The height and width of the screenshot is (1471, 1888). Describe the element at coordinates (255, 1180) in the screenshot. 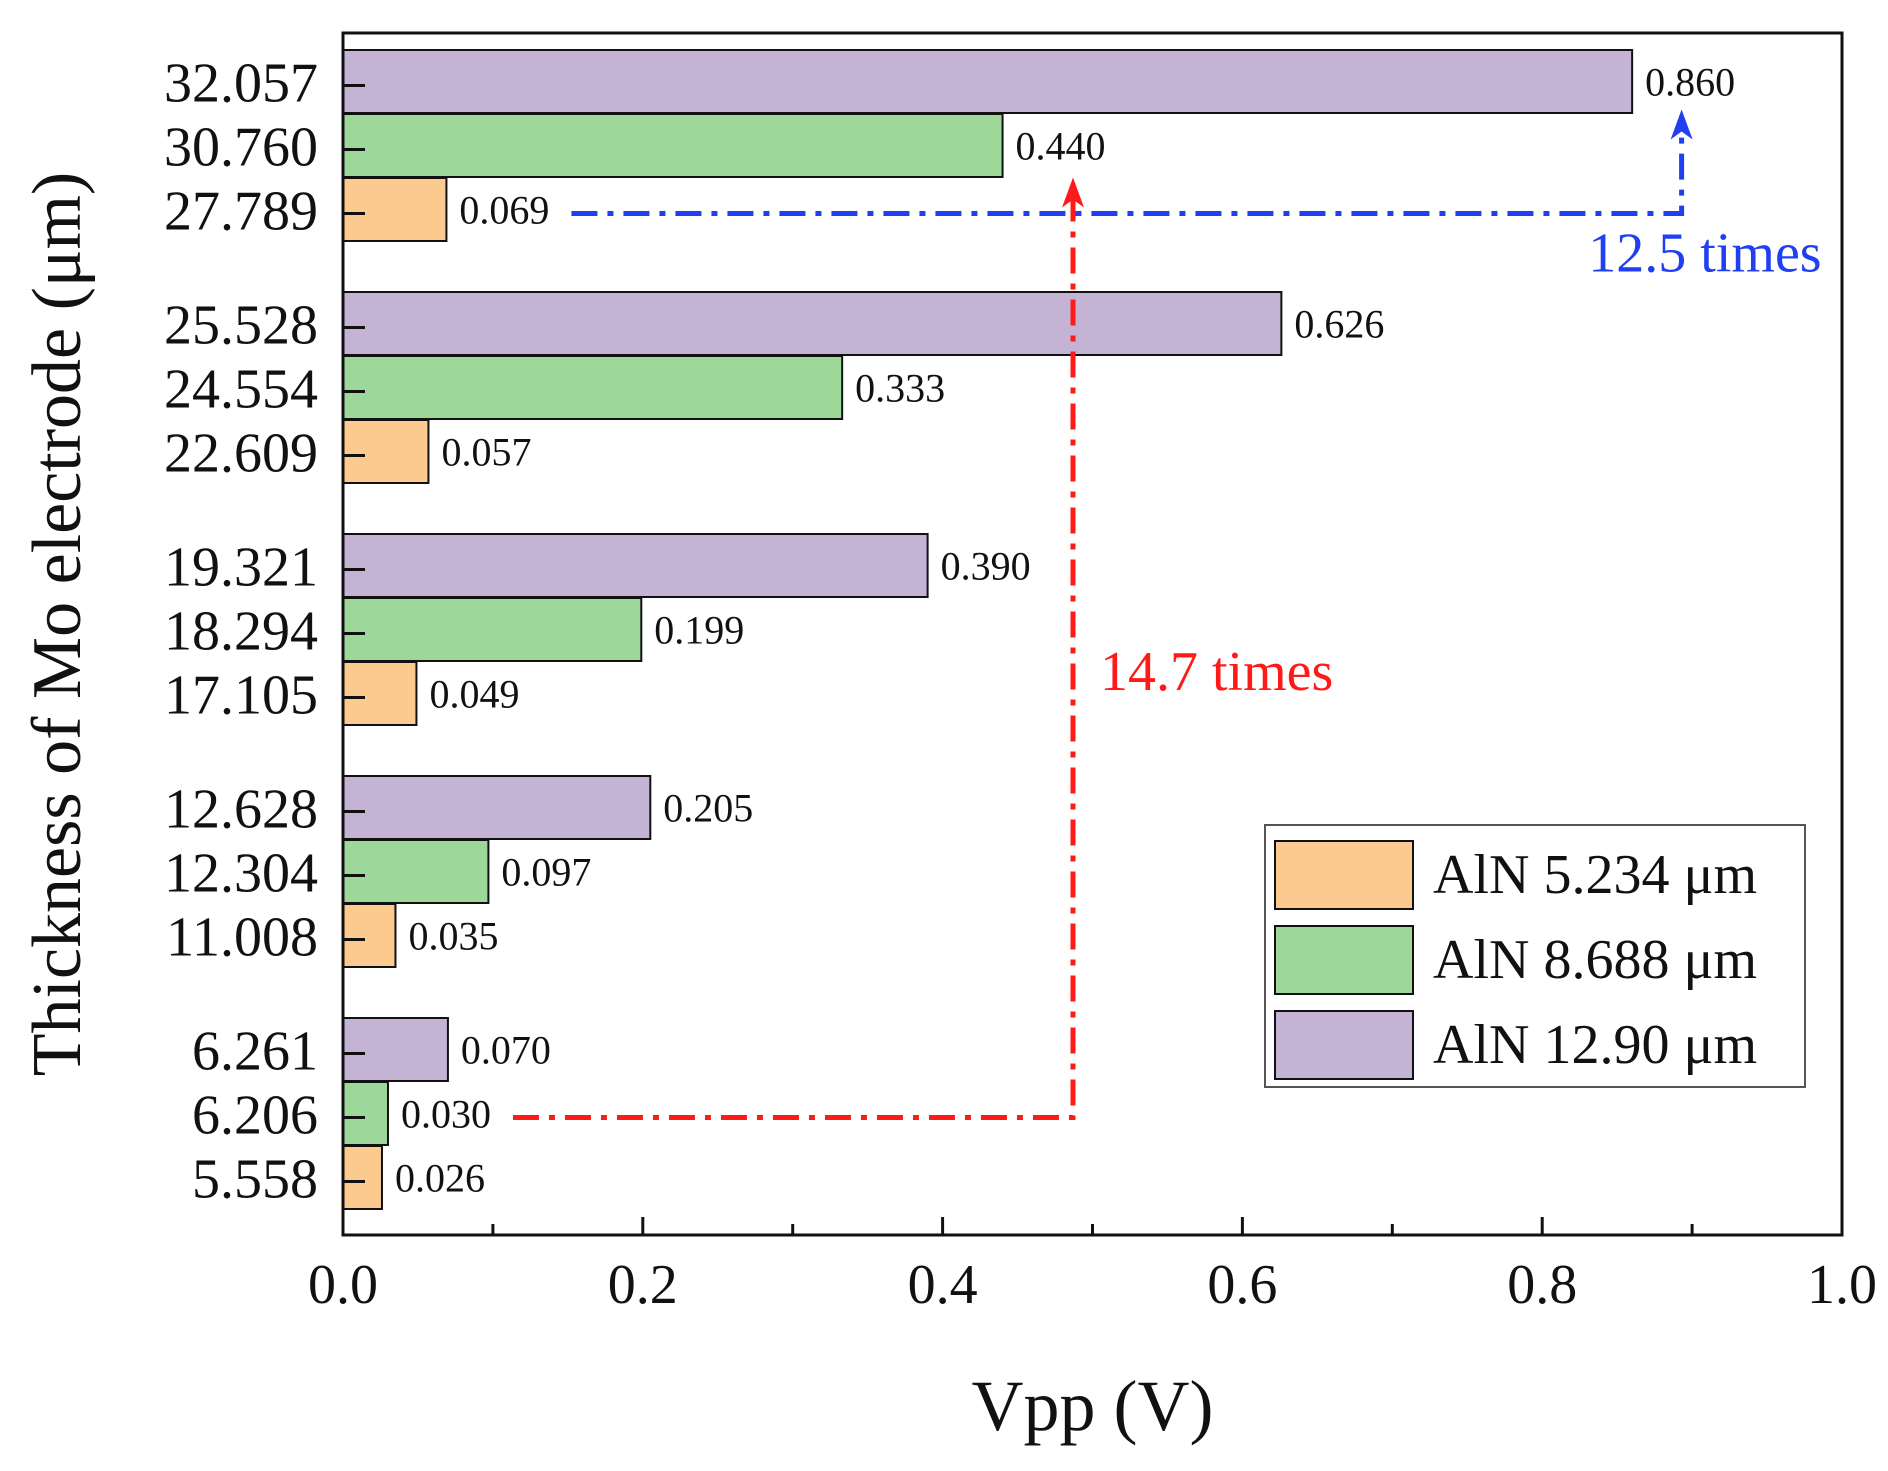

I see `y-tick-label-5.558: 5.558` at that location.